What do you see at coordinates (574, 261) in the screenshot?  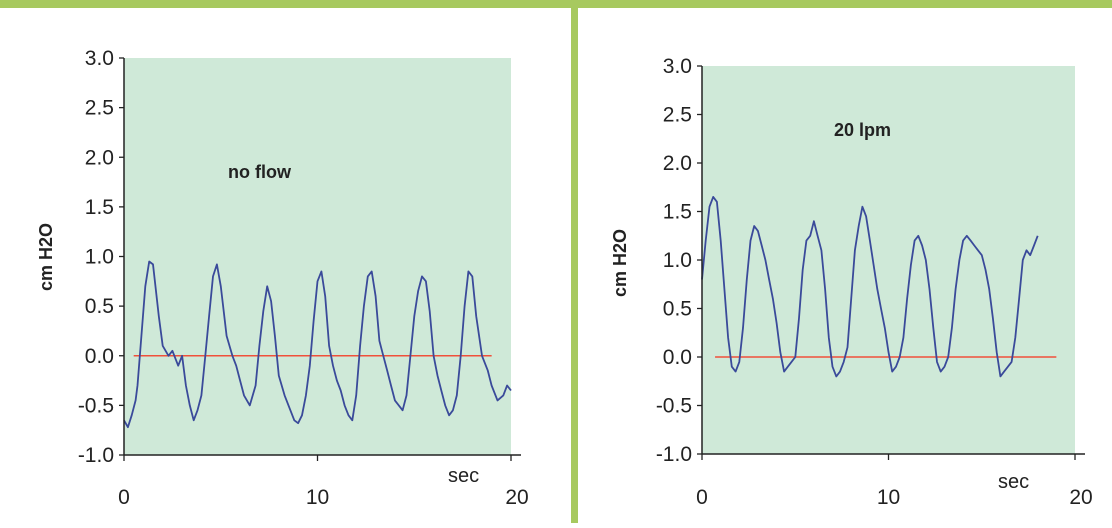 I see `panel-divider` at bounding box center [574, 261].